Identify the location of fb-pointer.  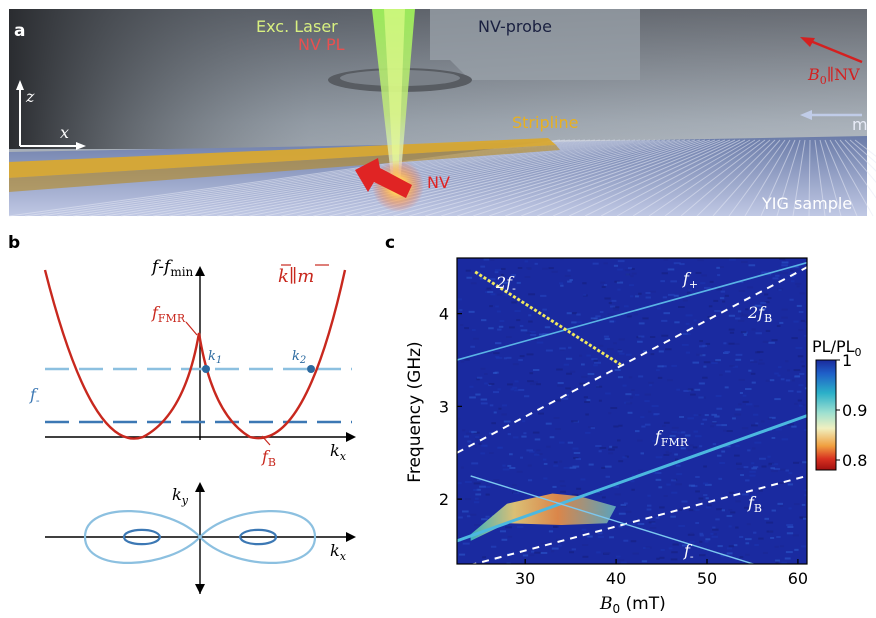
(266, 440).